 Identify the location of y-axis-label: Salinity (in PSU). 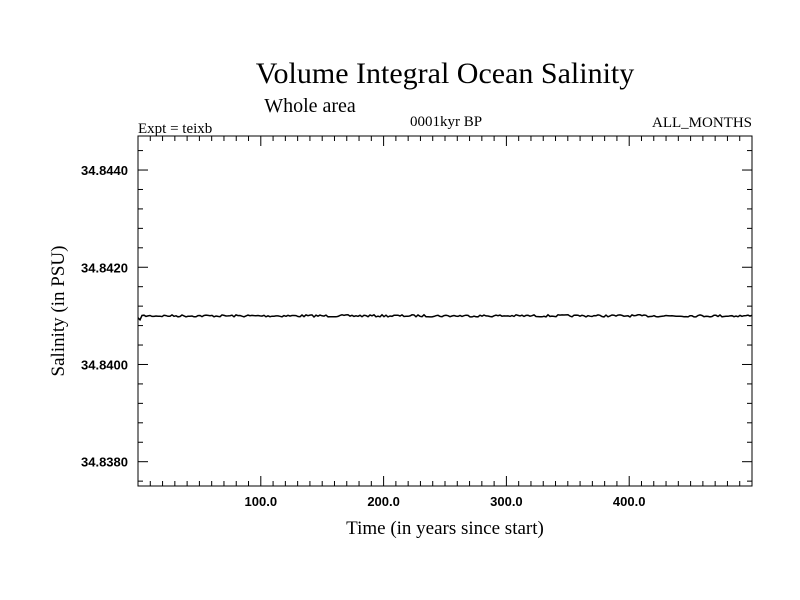
(58, 311).